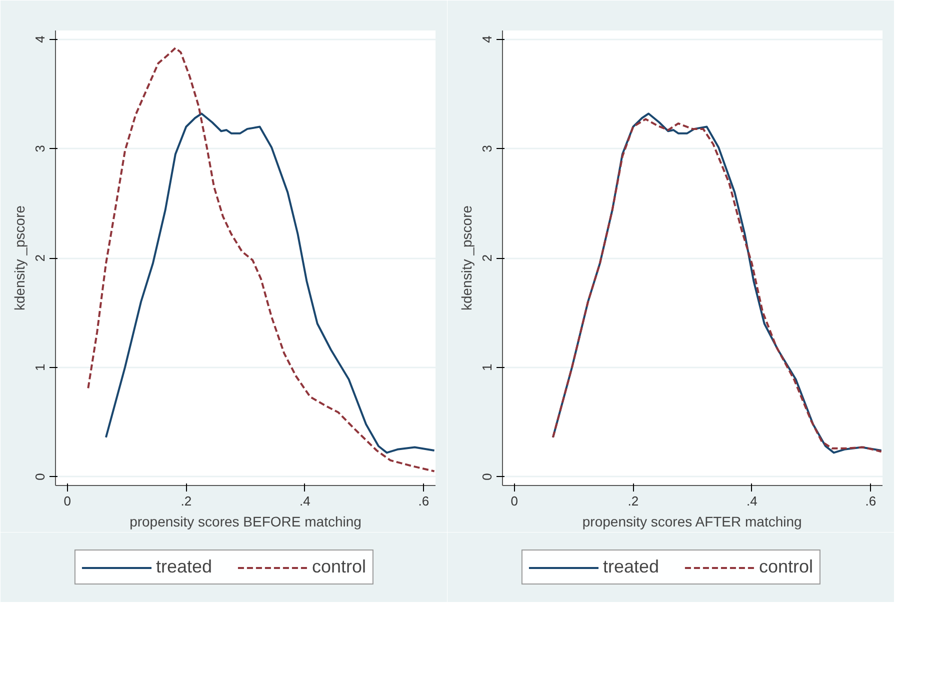  Describe the element at coordinates (692, 522) in the screenshot. I see `x-axis-title: propensity scores AFTER matching` at that location.